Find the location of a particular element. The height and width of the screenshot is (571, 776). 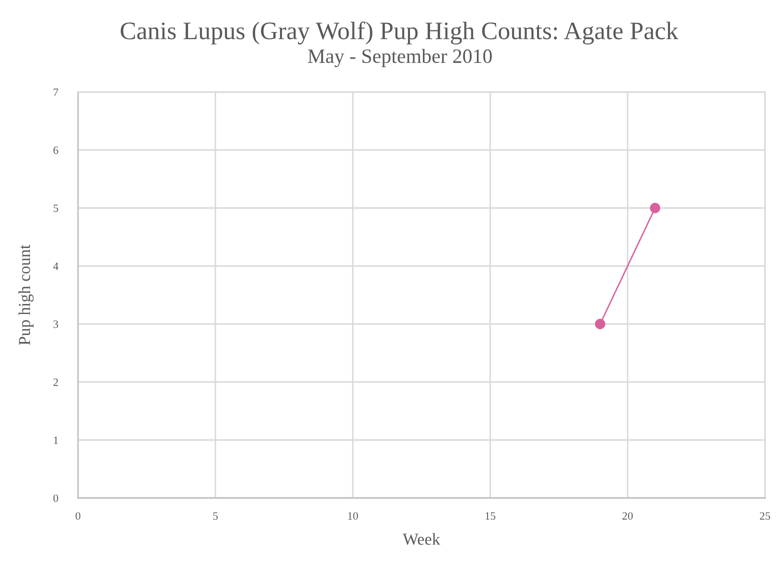

y-tick-label: 5 is located at coordinates (56, 208).